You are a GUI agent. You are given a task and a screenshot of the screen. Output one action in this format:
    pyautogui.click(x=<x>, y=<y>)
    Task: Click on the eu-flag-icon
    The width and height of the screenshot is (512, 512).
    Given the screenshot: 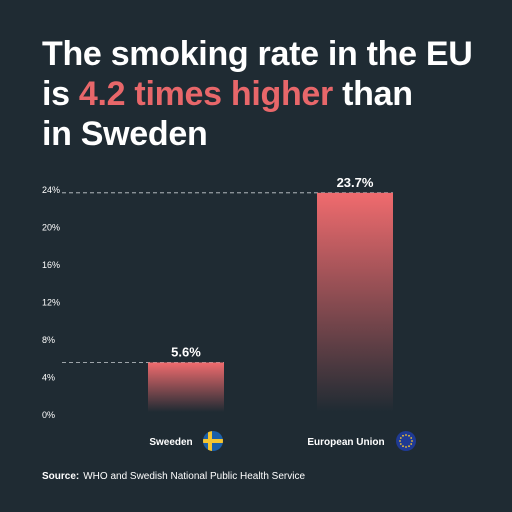 What is the action you would take?
    pyautogui.click(x=406, y=441)
    